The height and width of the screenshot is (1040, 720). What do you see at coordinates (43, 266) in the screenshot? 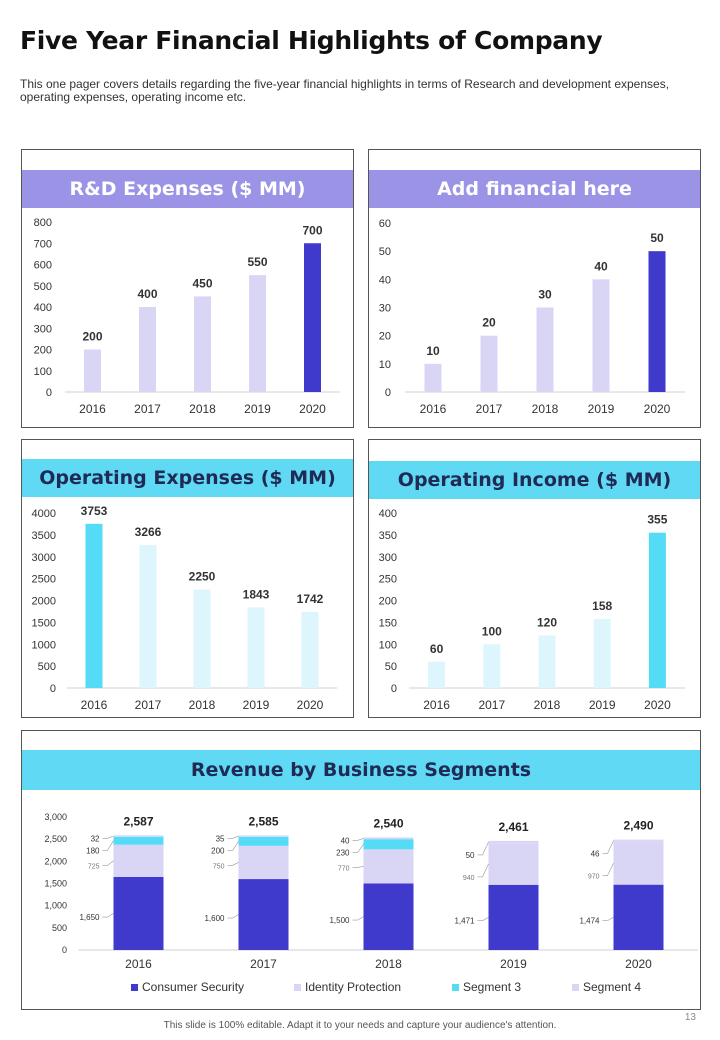
I see `y-tick-label: 600` at bounding box center [43, 266].